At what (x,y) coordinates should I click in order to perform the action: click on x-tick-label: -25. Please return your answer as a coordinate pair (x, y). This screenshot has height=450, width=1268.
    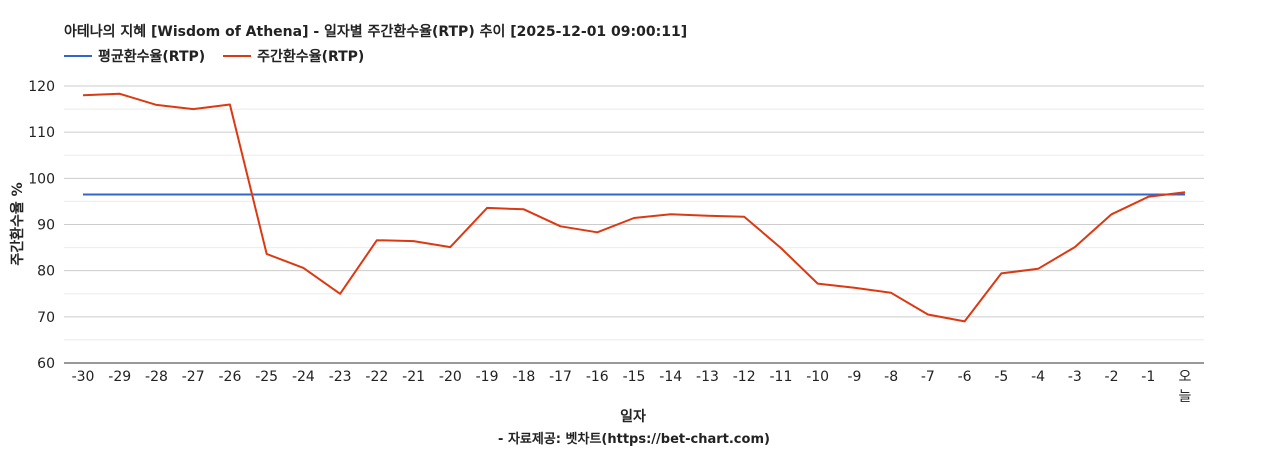
    Looking at the image, I should click on (266, 377).